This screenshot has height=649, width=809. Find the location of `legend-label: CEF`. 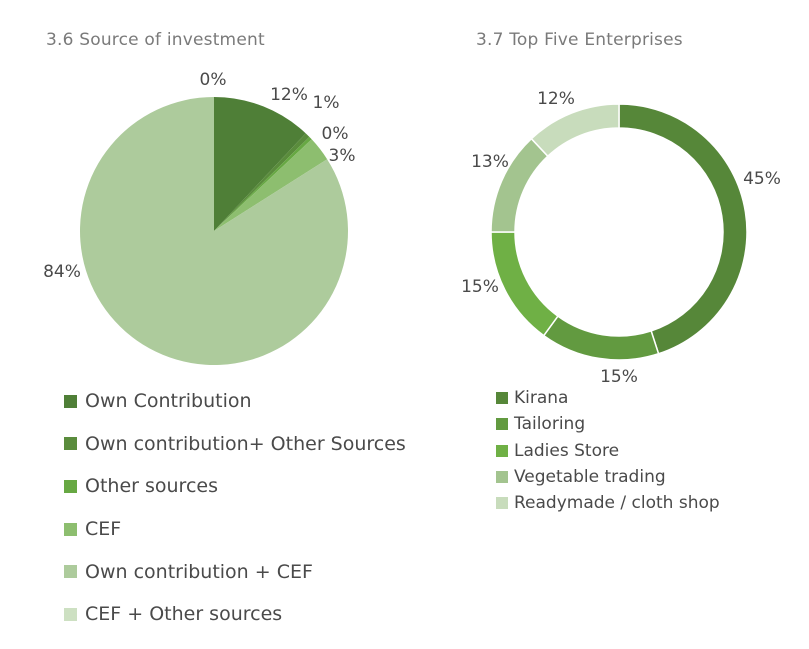

legend-label: CEF is located at coordinates (103, 529).